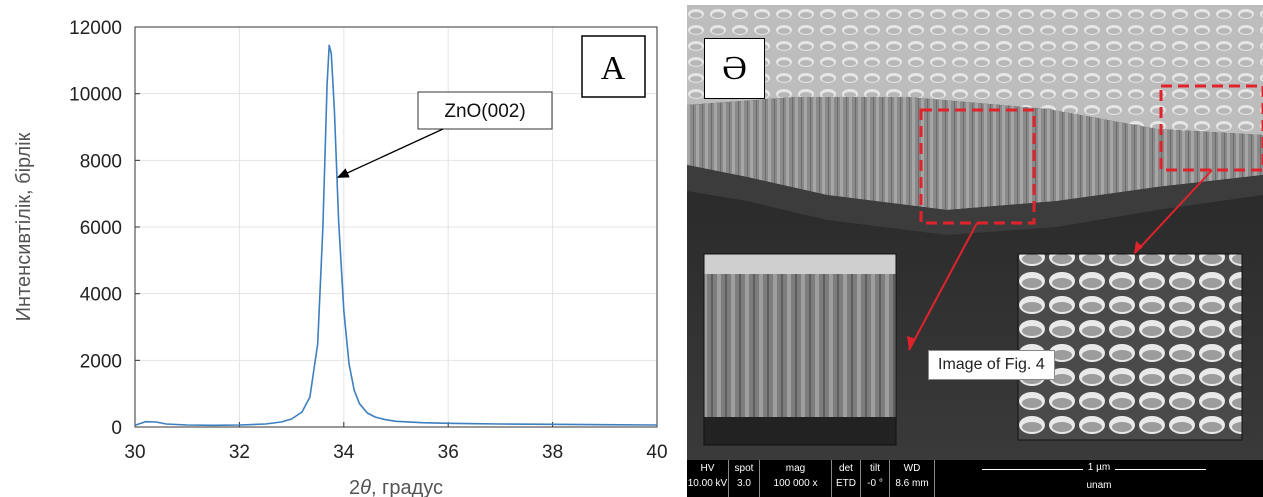 The width and height of the screenshot is (1263, 497). Describe the element at coordinates (448, 452) in the screenshot. I see `x-tick-label: 36` at that location.